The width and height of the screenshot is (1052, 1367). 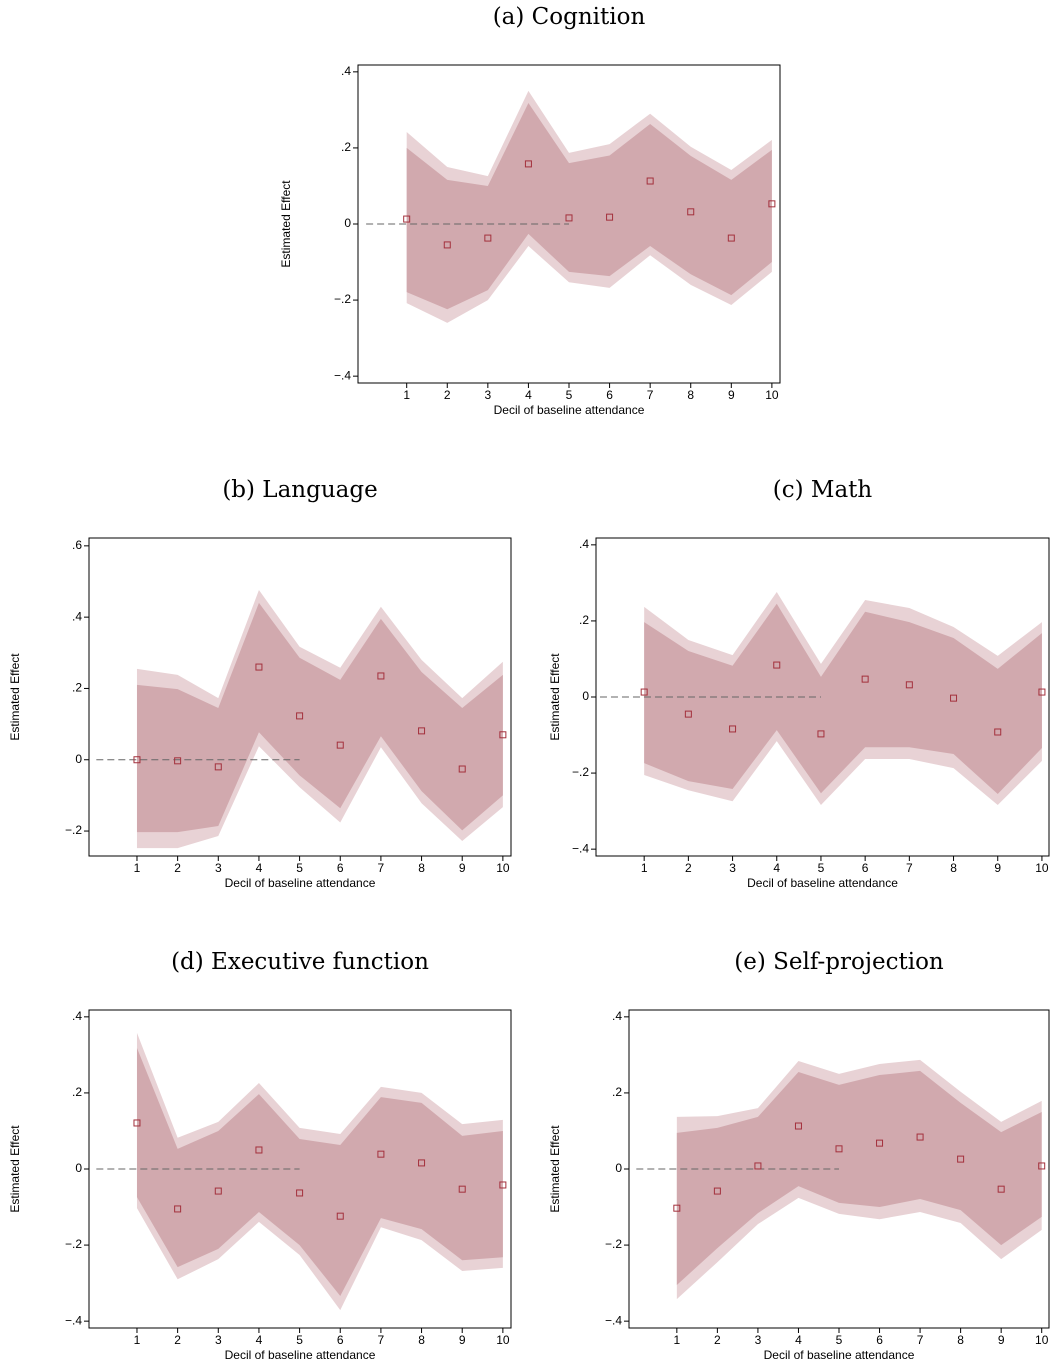 I want to click on chart-title: (d) Executive function, so click(x=300, y=962).